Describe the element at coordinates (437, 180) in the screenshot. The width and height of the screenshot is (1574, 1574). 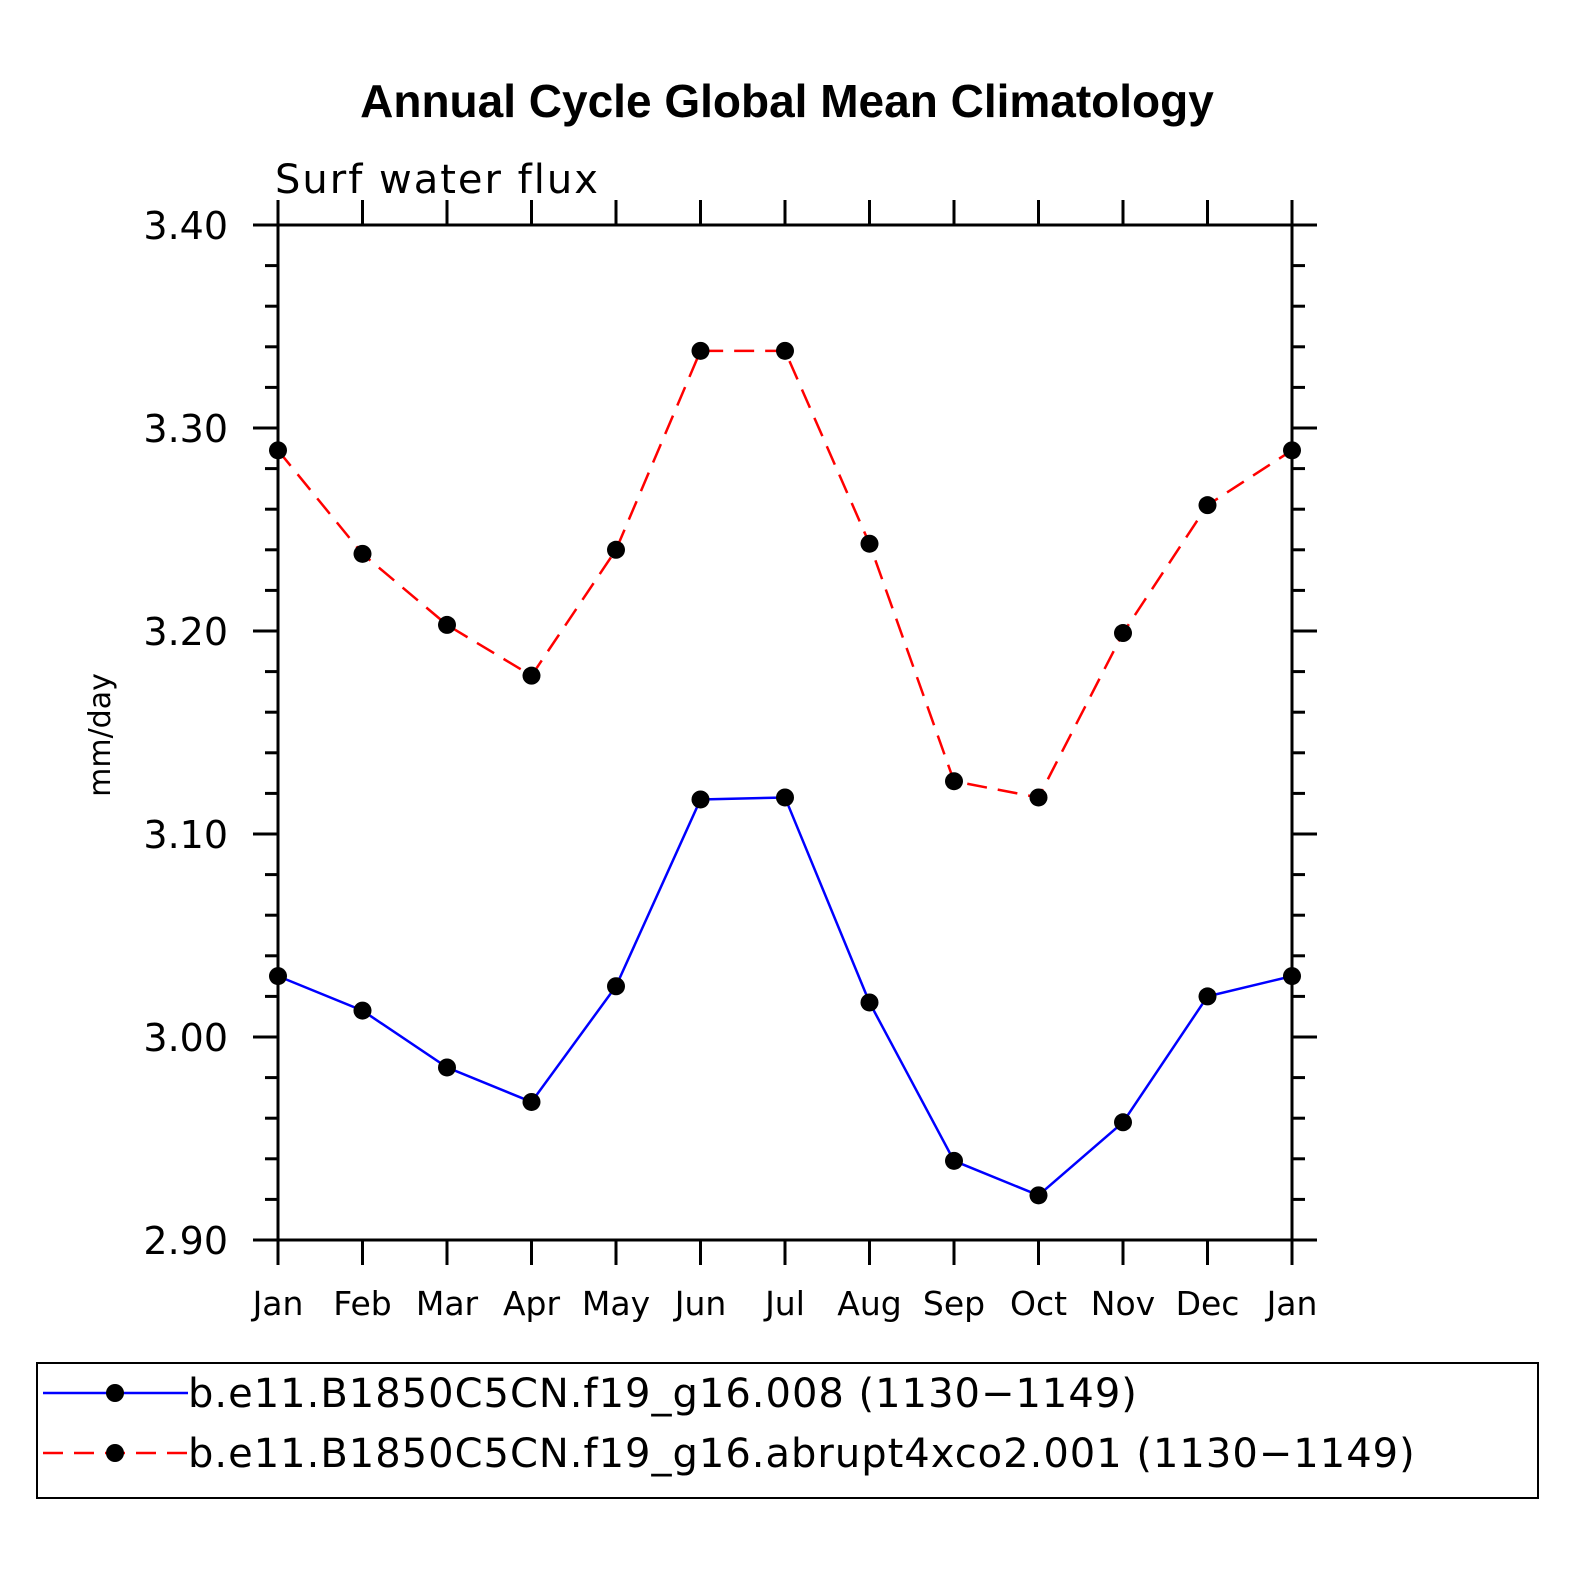
I see `chart-subtitle: Surf water flux` at that location.